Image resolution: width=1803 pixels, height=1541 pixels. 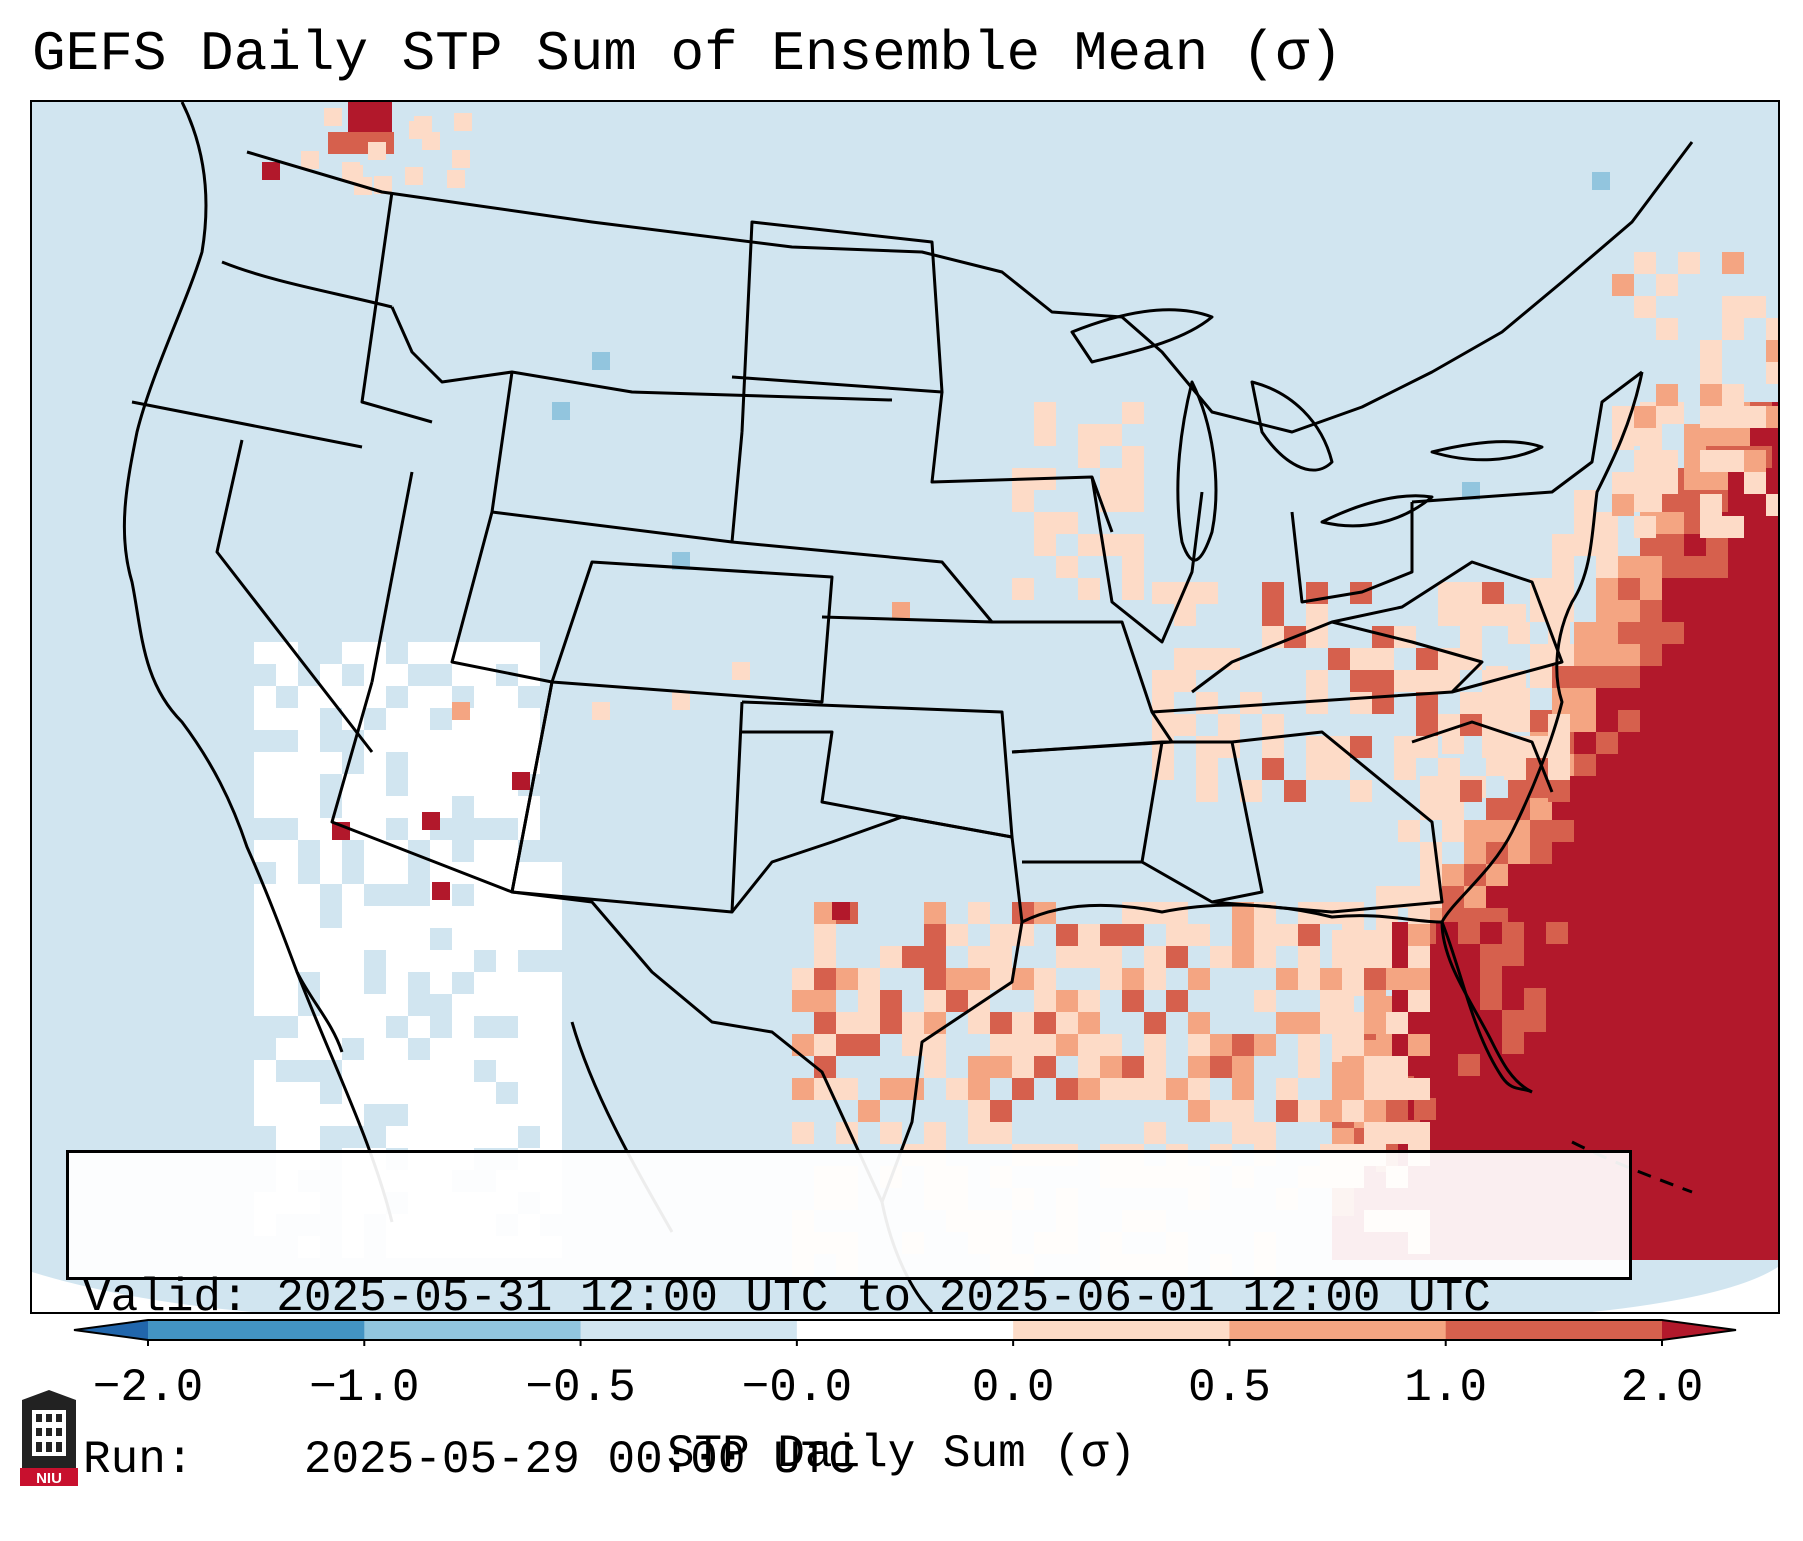 I want to click on colorbar-tick-label: −2.0, so click(x=148, y=1388).